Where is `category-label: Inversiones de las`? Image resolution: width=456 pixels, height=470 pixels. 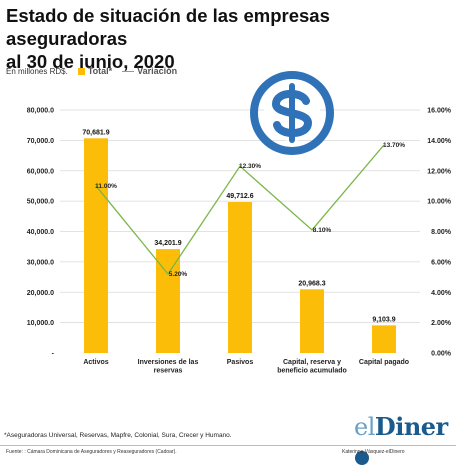
category-label: Inversiones de las is located at coordinates (168, 362).